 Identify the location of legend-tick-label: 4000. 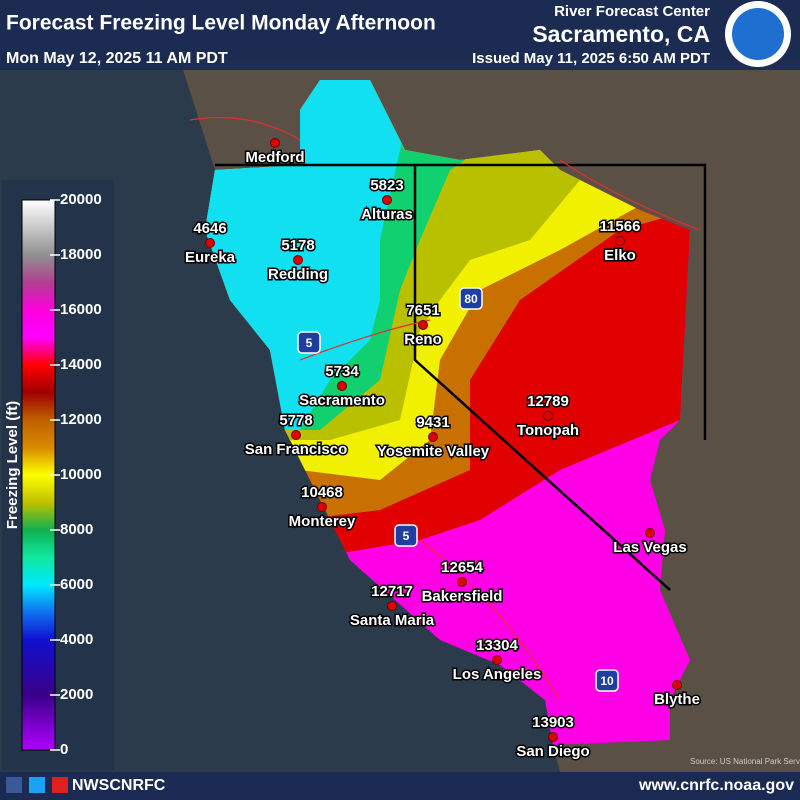
(76, 639).